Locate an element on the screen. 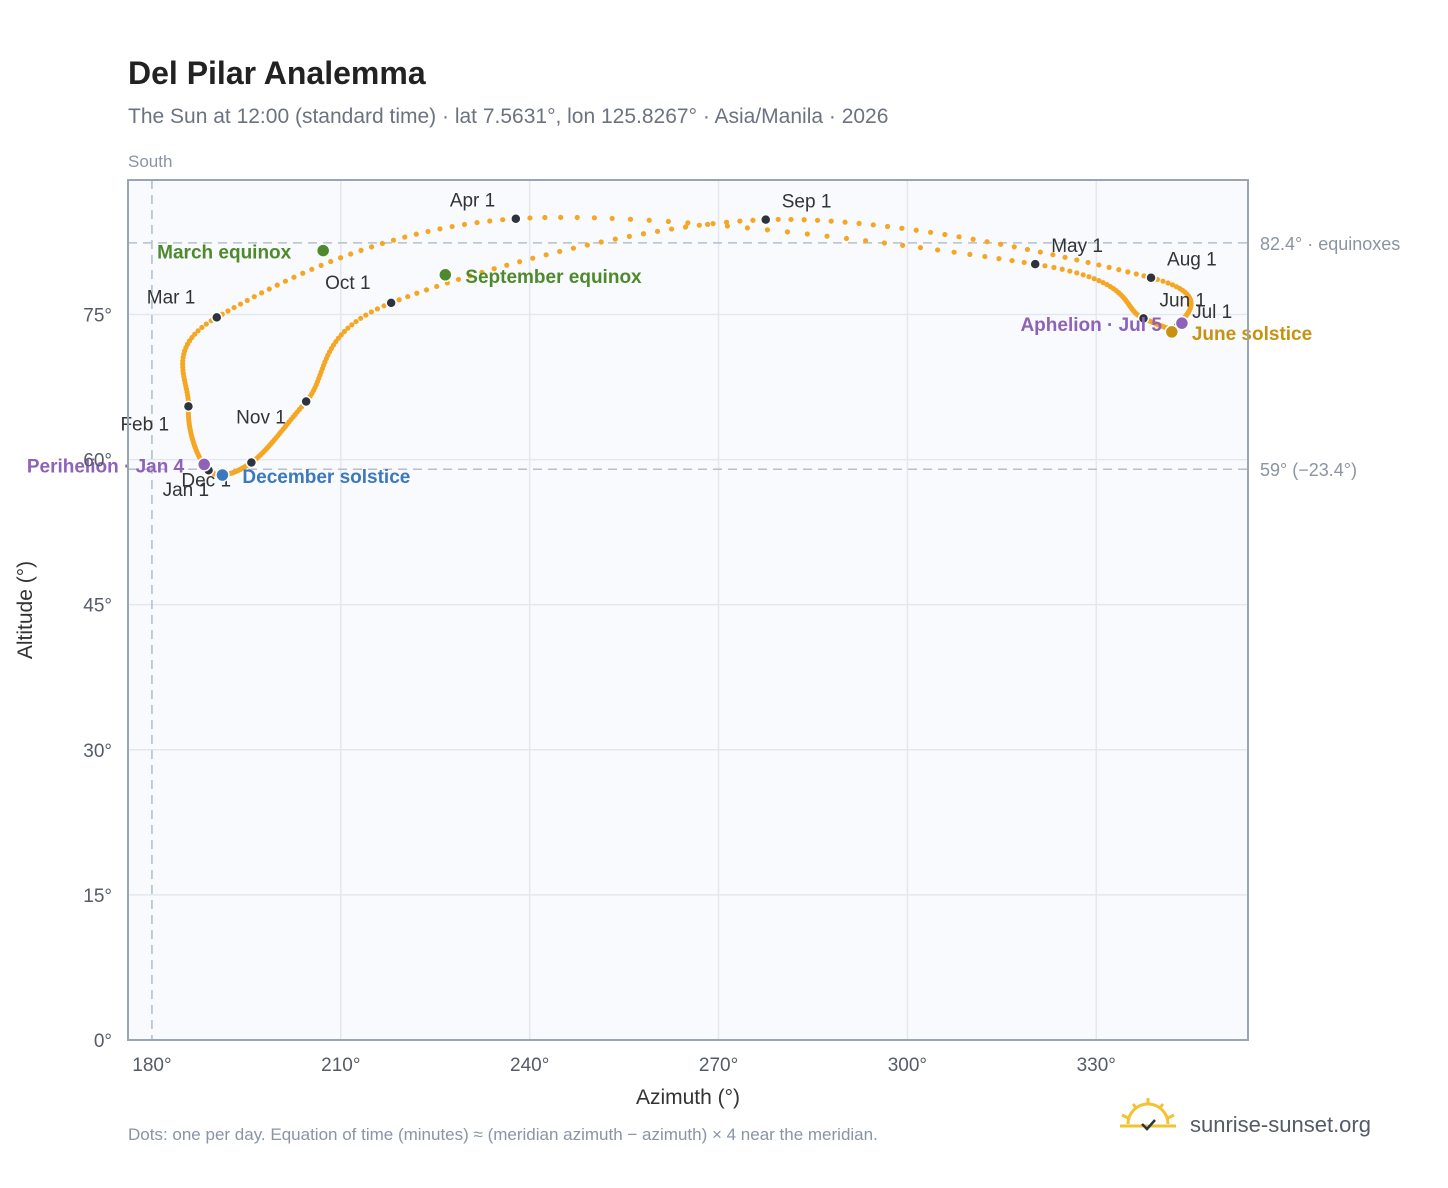 Image resolution: width=1448 pixels, height=1188 pixels. x-tick-label: 240° is located at coordinates (529, 1065).